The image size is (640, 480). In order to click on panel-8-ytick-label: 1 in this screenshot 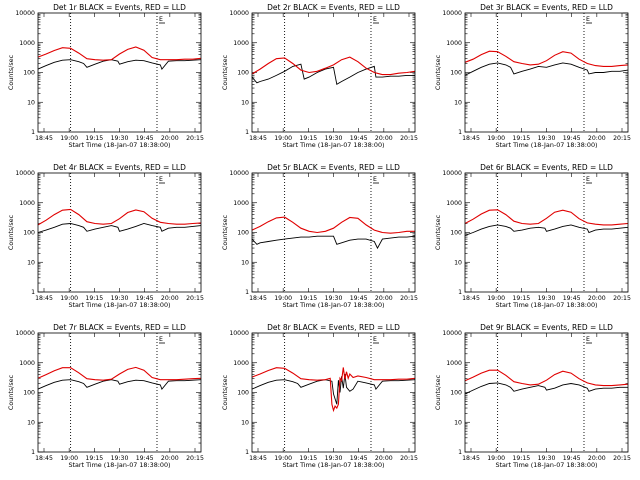, I will do `click(247, 452)`.